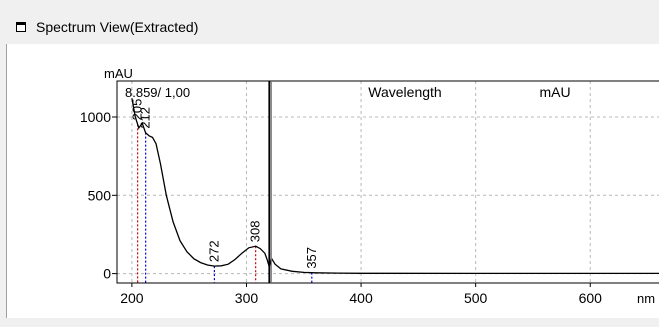 This screenshot has width=659, height=327. Describe the element at coordinates (646, 298) in the screenshot. I see `x-axis-label: nm` at that location.